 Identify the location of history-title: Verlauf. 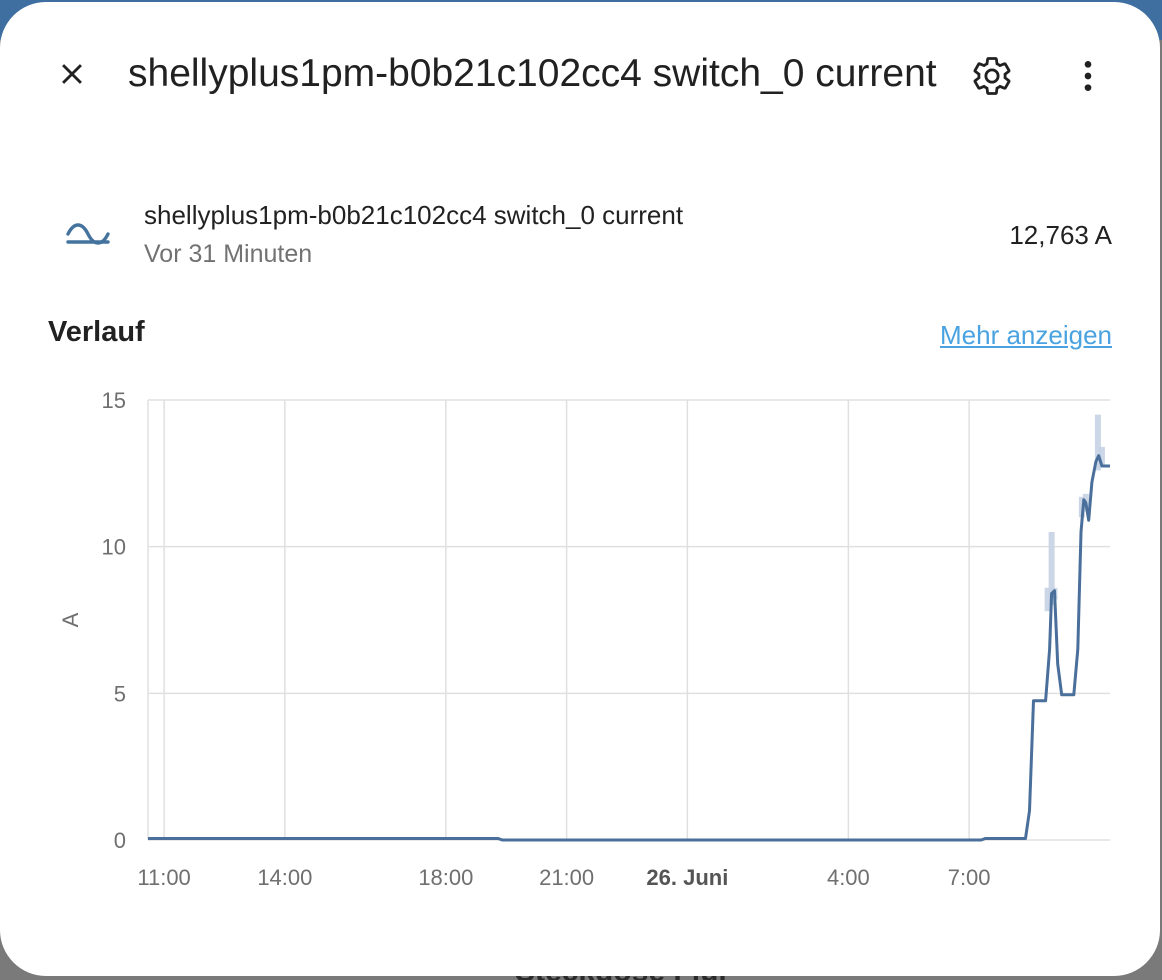
(96, 332).